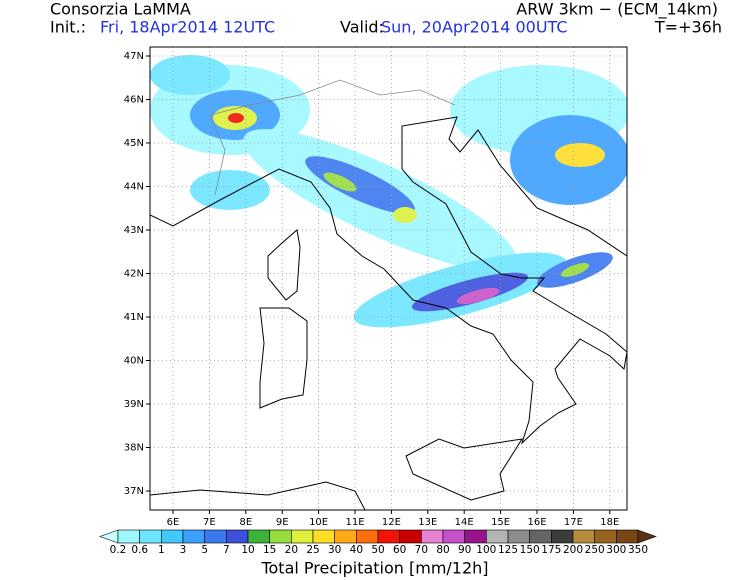  I want to click on coastline-sicily, so click(464, 469).